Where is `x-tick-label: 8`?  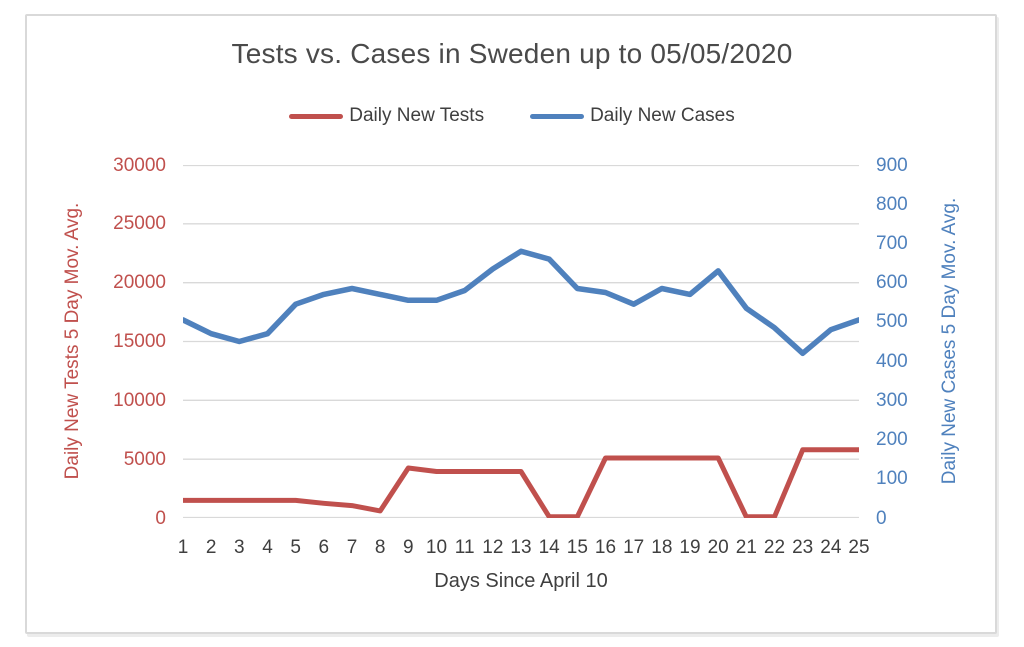
x-tick-label: 8 is located at coordinates (380, 547).